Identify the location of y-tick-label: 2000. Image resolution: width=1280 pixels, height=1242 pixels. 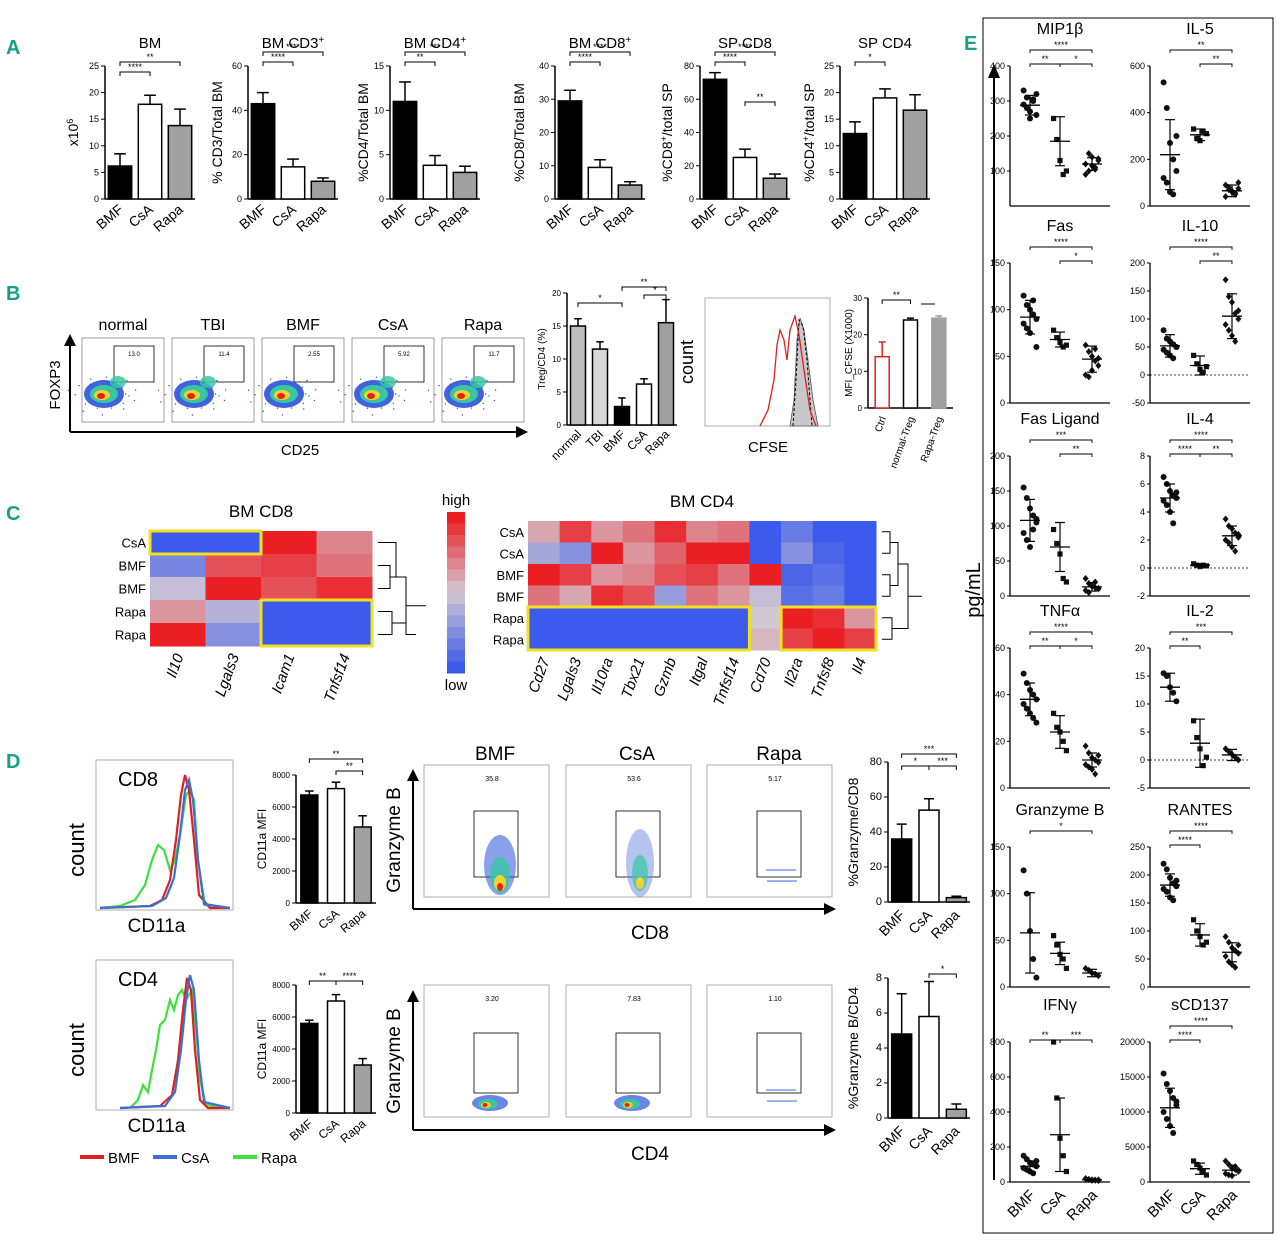
(281, 1081).